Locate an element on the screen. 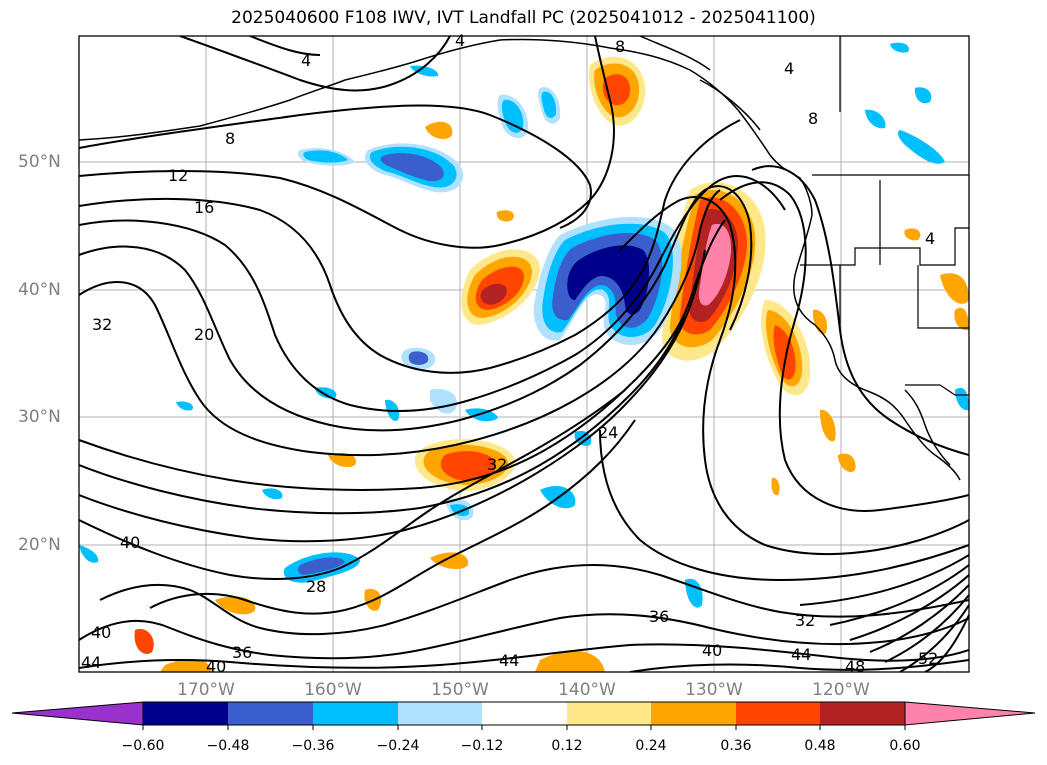  colorbar-tick-label: −0.48 is located at coordinates (228, 746).